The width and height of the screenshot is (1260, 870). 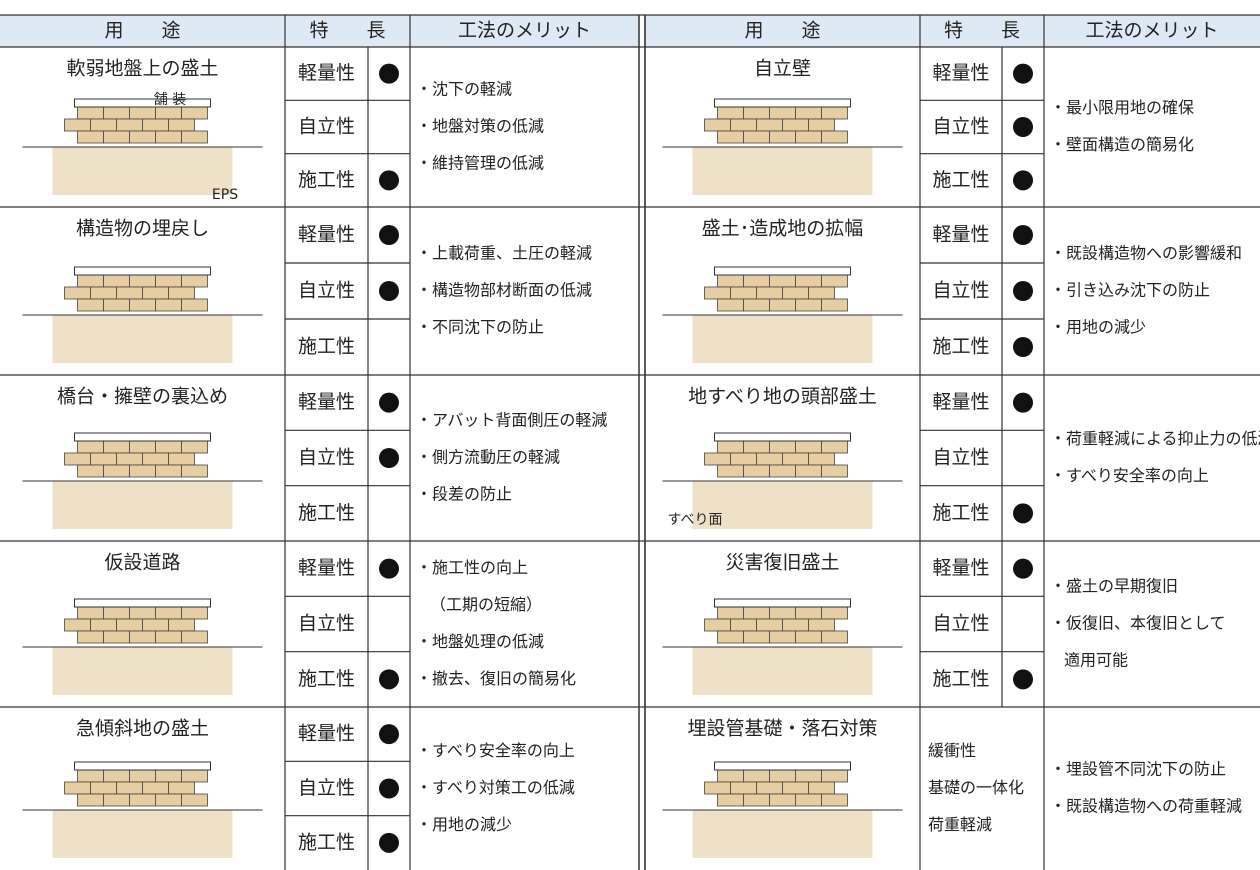 What do you see at coordinates (1138, 623) in the screenshot?
I see `merit: ・仮復旧、本復旧として` at bounding box center [1138, 623].